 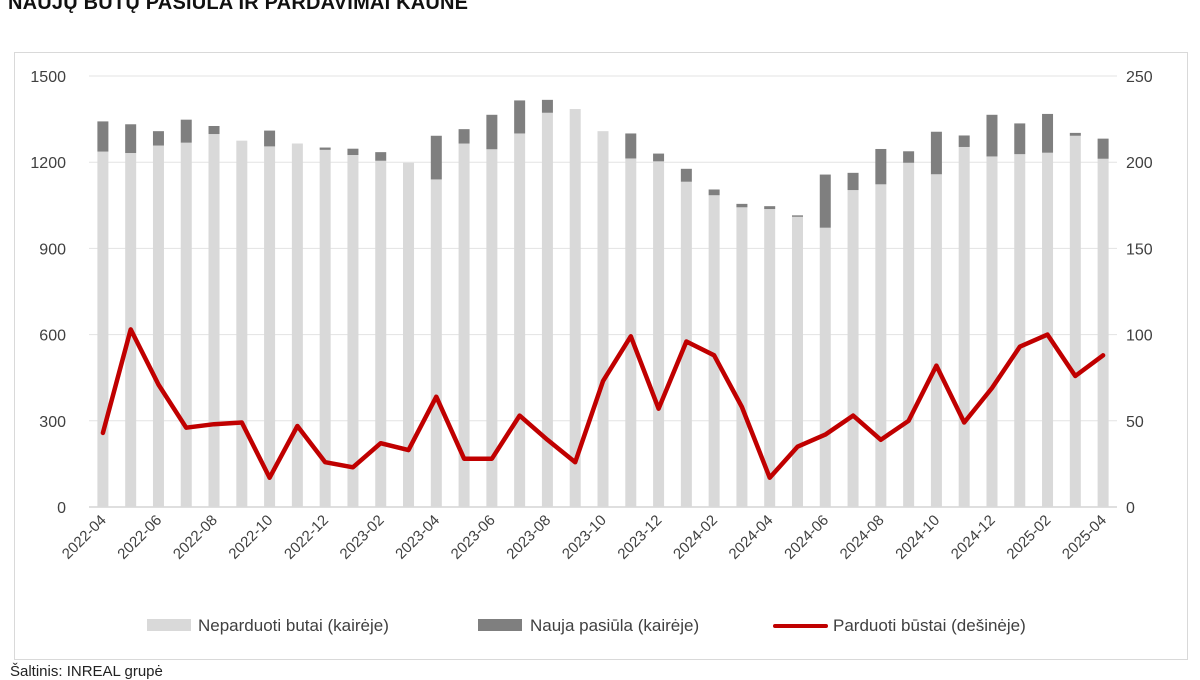 What do you see at coordinates (1139, 293) in the screenshot?
I see `y-axis-right: 0 50 100 150 200 250` at bounding box center [1139, 293].